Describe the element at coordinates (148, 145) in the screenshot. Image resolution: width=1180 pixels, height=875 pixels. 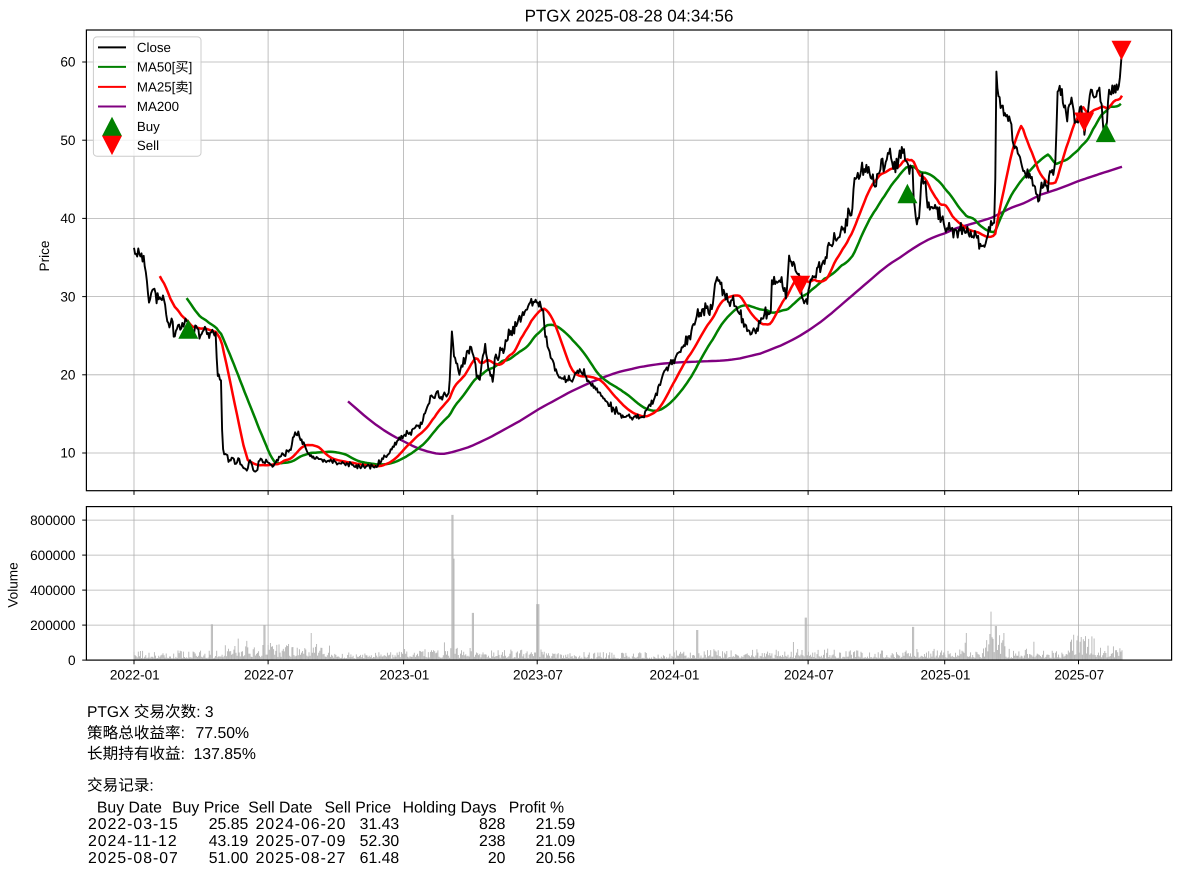
I see `svg-text: Sell` at that location.